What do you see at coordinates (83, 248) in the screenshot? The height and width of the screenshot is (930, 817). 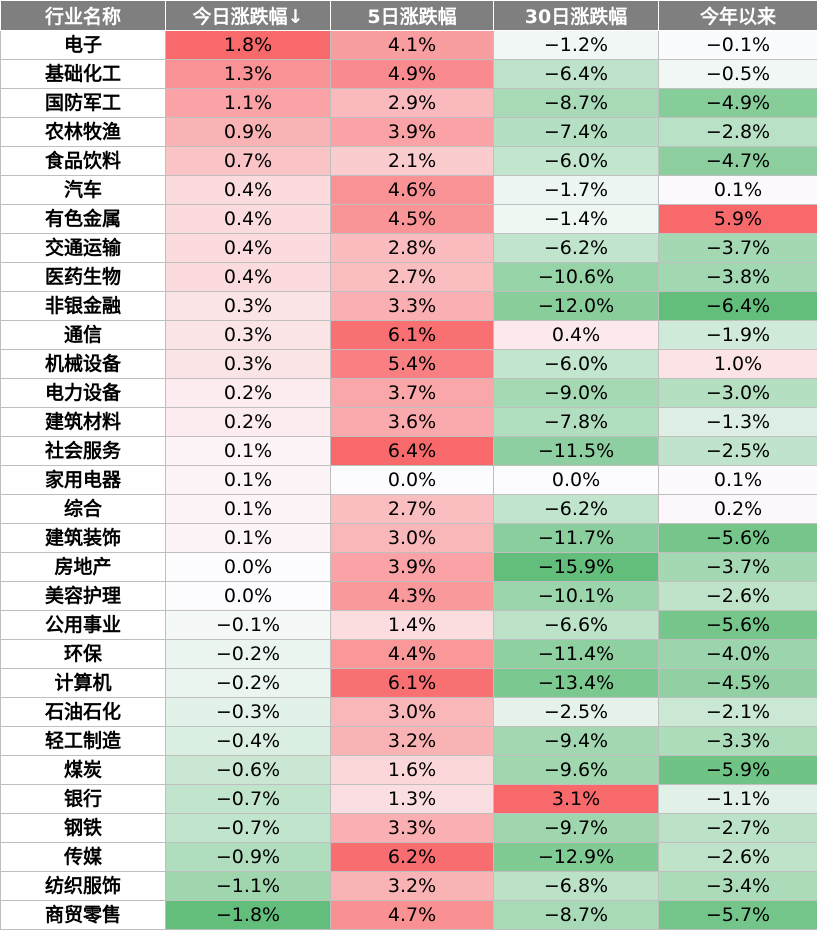 I see `industry-name-cell: 交通运输` at bounding box center [83, 248].